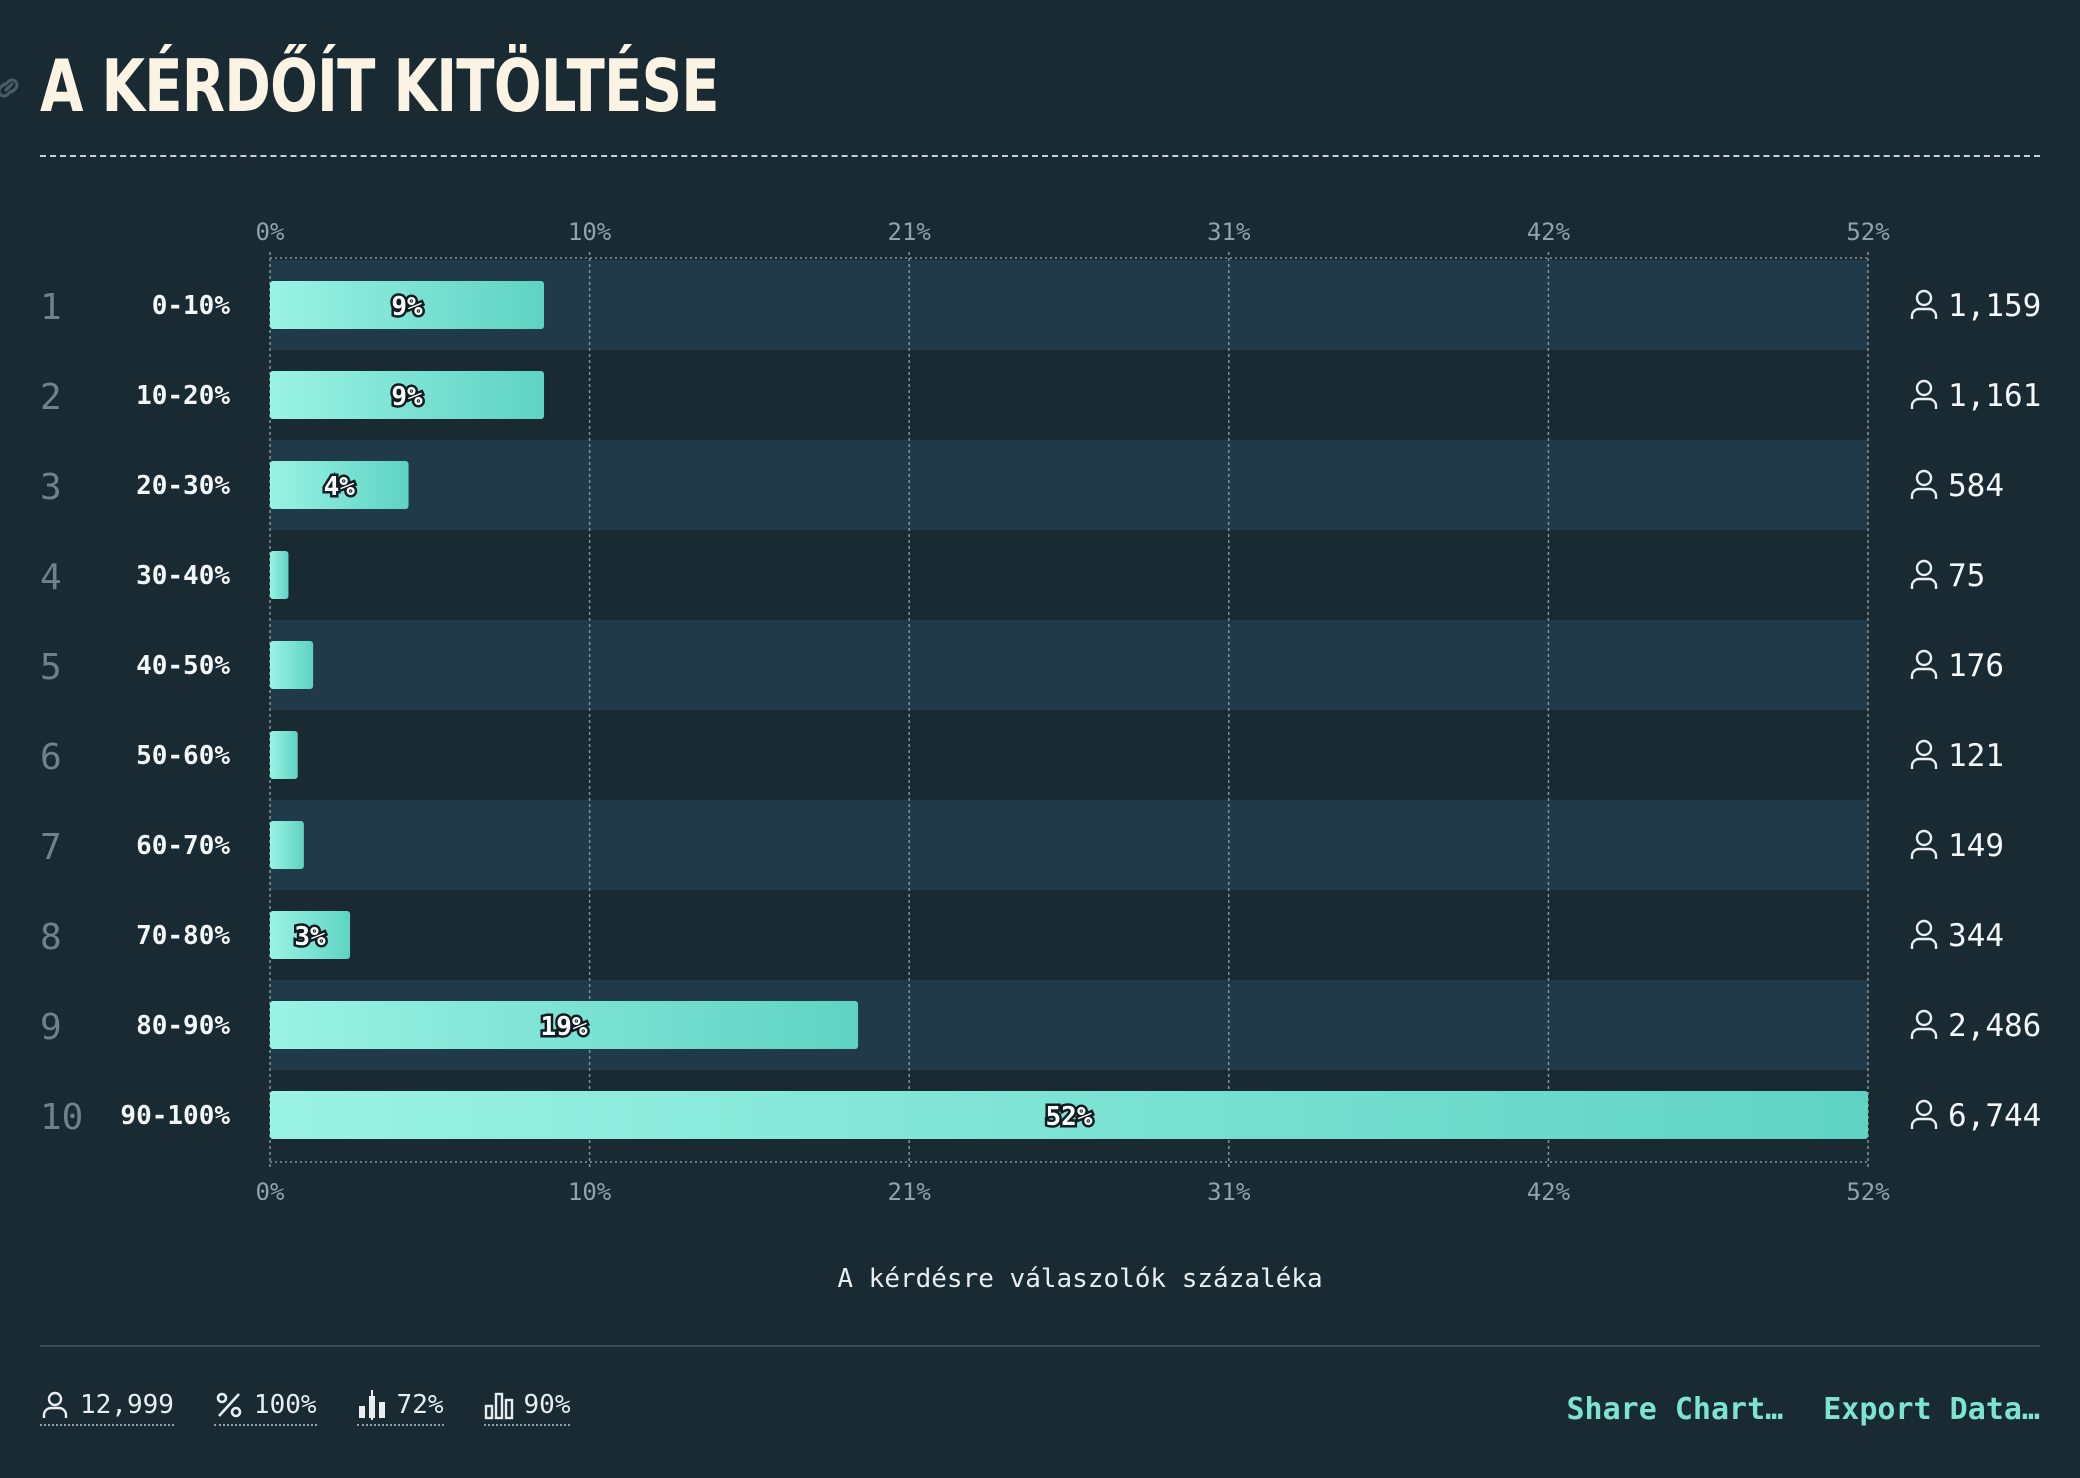  Describe the element at coordinates (1994, 1026) in the screenshot. I see `count-label: 2,486` at that location.